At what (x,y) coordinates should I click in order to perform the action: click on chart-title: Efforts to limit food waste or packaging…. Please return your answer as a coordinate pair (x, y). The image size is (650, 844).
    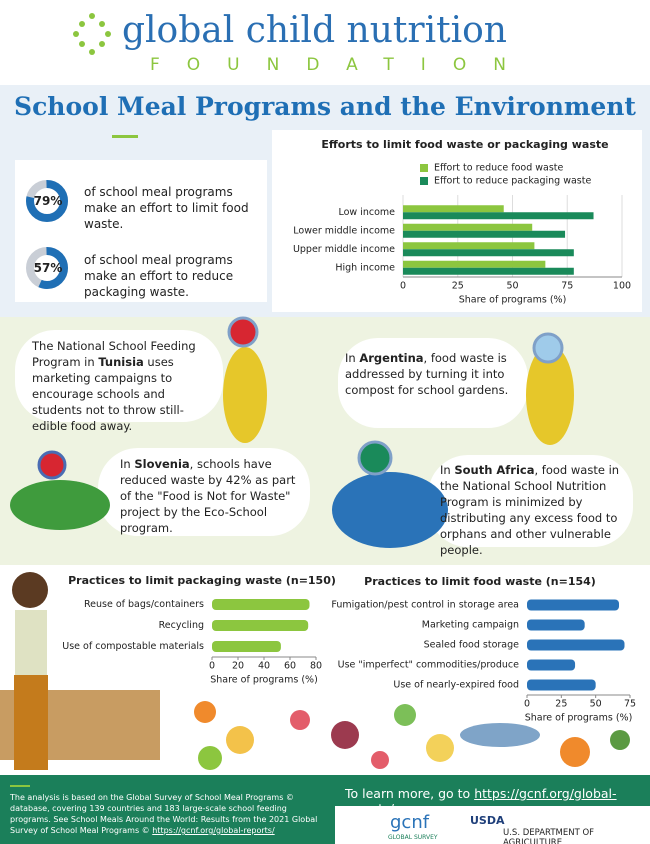
    Looking at the image, I should click on (464, 144).